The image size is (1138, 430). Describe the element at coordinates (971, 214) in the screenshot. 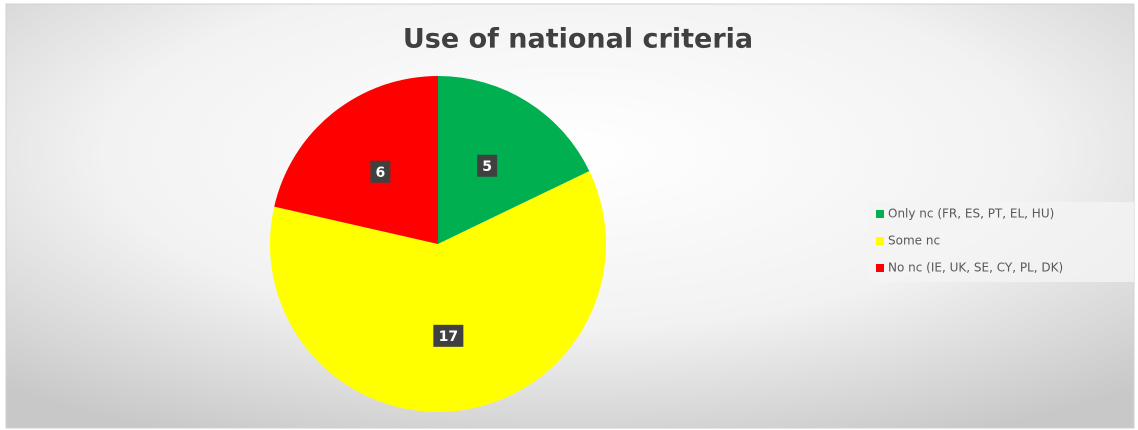

I see `legend-label: Only nc (FR, ES, PT, EL, HU)` at that location.